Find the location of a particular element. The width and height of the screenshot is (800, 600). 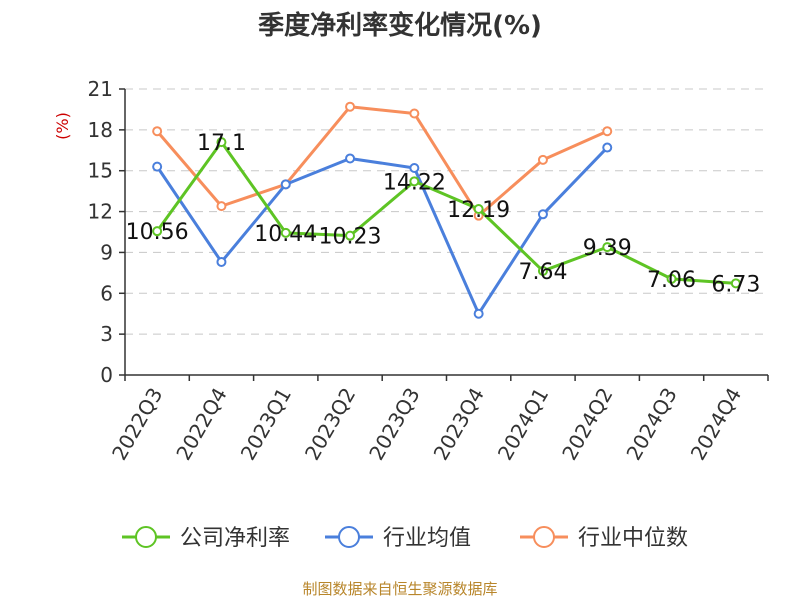

data-label: 17.1 is located at coordinates (221, 143).